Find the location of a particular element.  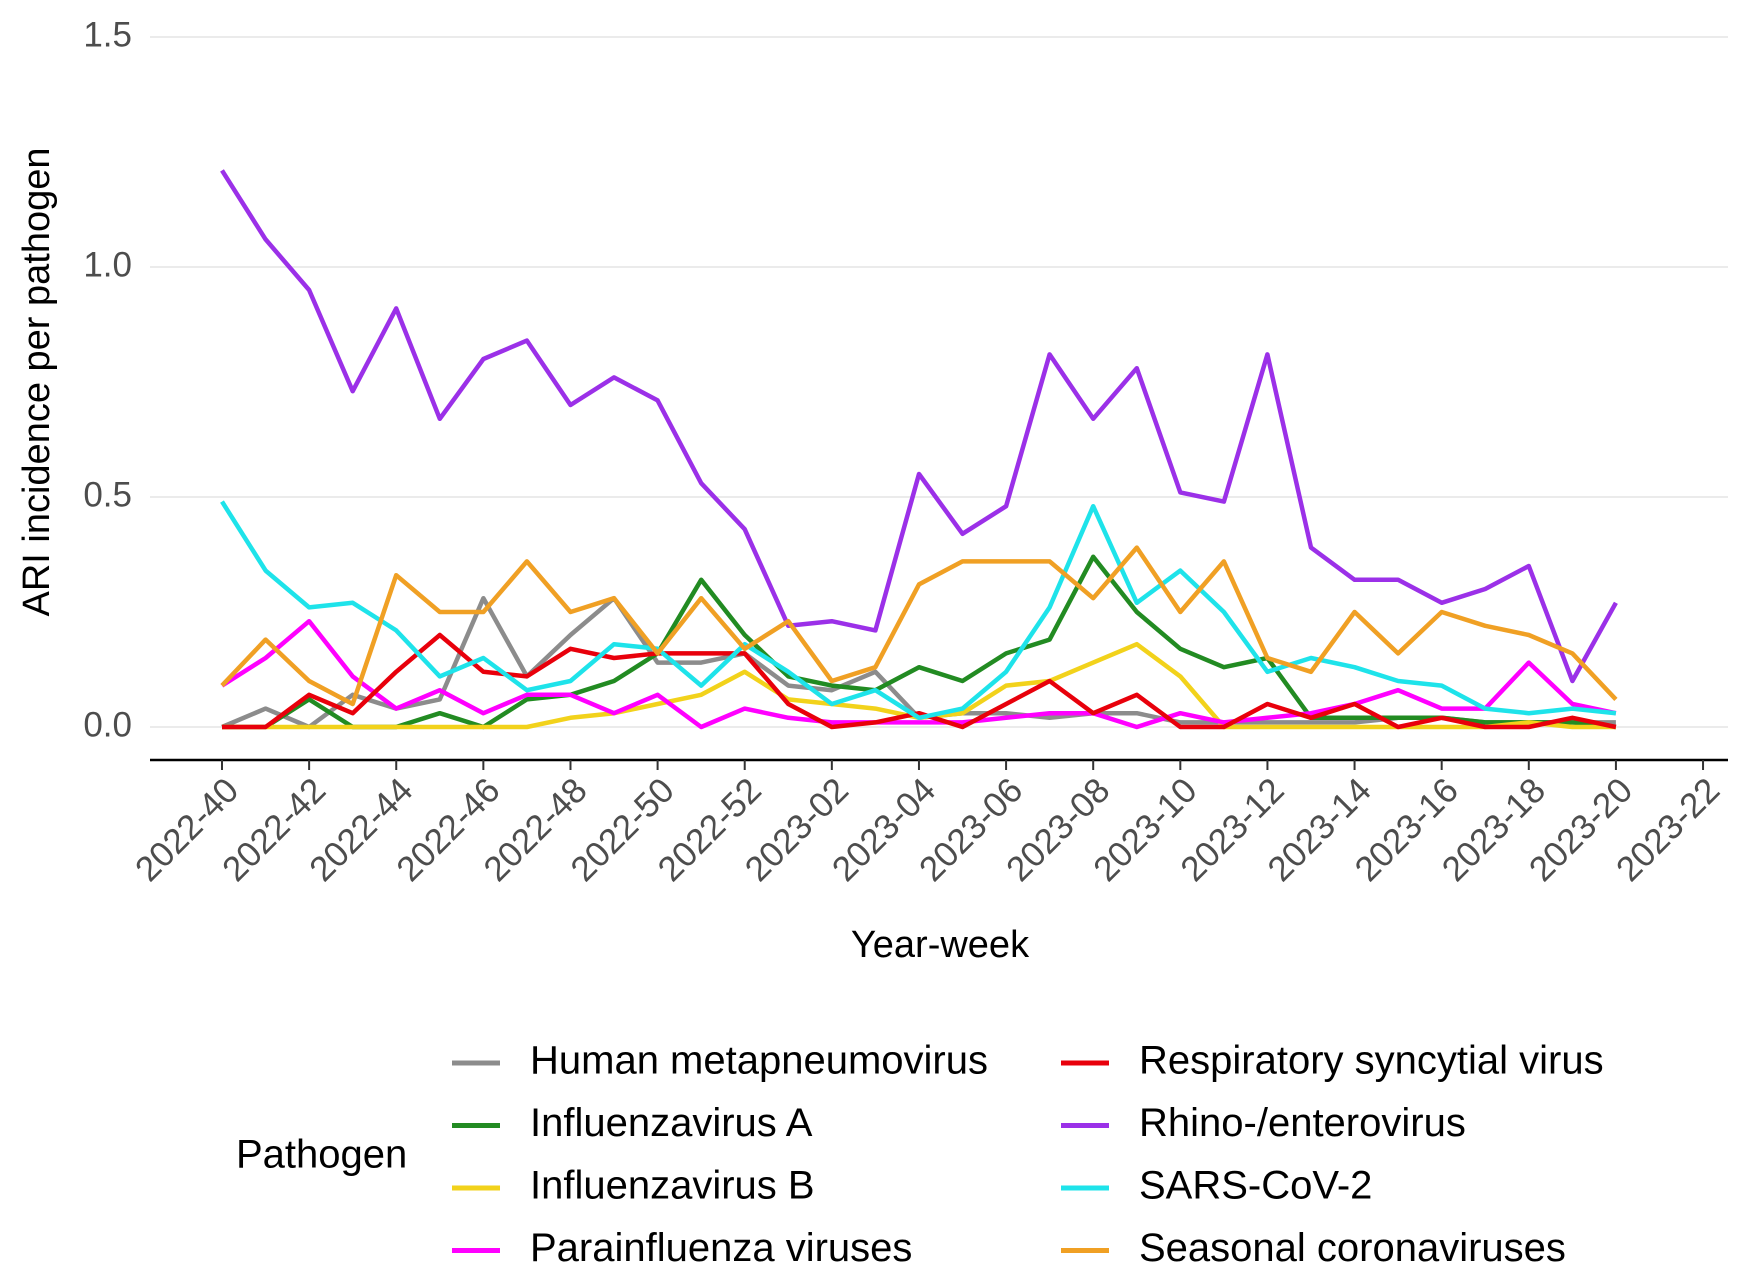

legend-title: Pathogen is located at coordinates (321, 1155).